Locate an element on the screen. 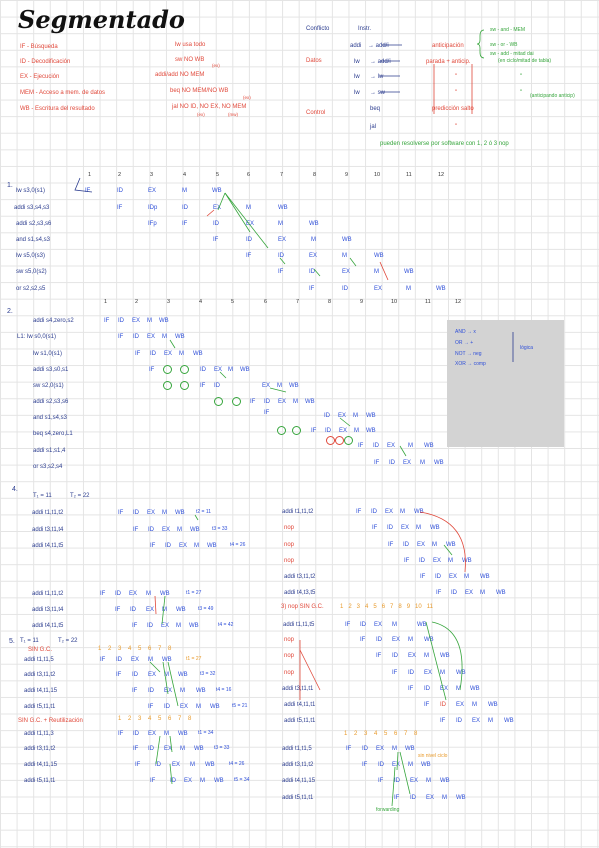  ex4-rb-nop-1: nop is located at coordinates (289, 640).